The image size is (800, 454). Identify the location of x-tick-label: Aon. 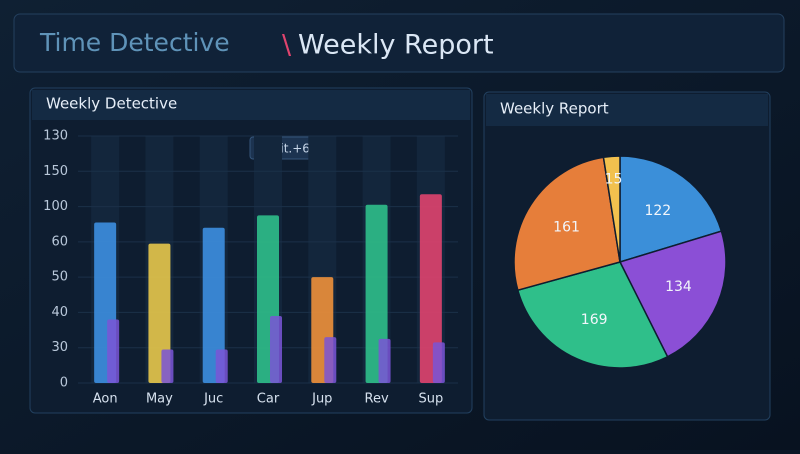
(105, 399).